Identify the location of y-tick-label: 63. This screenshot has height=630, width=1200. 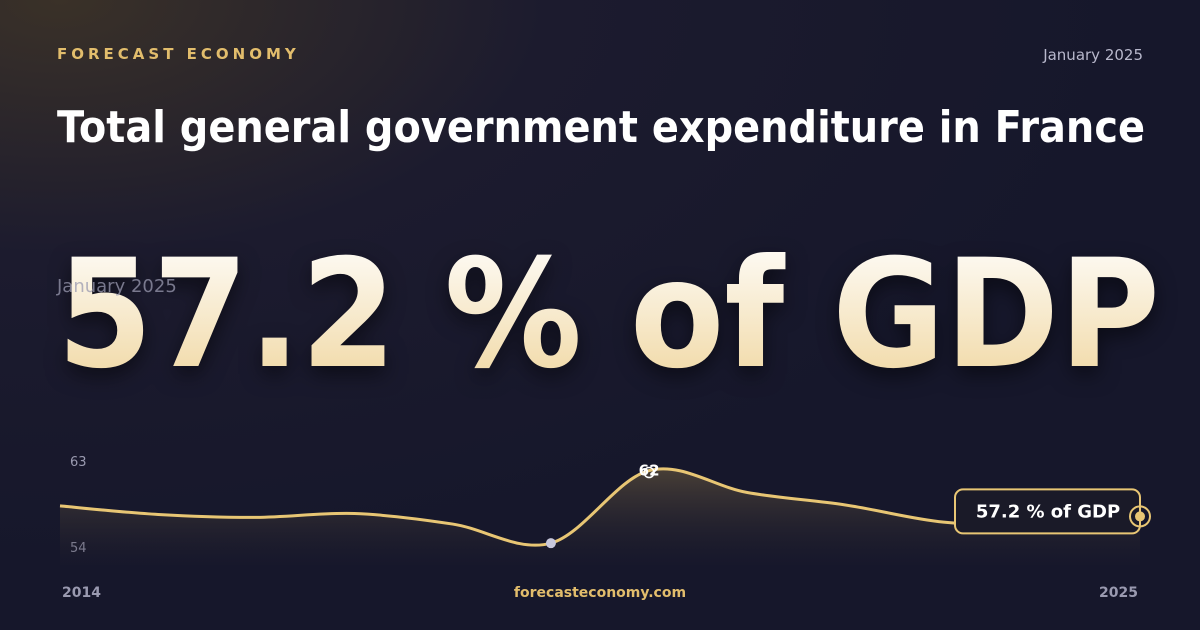
(78, 462).